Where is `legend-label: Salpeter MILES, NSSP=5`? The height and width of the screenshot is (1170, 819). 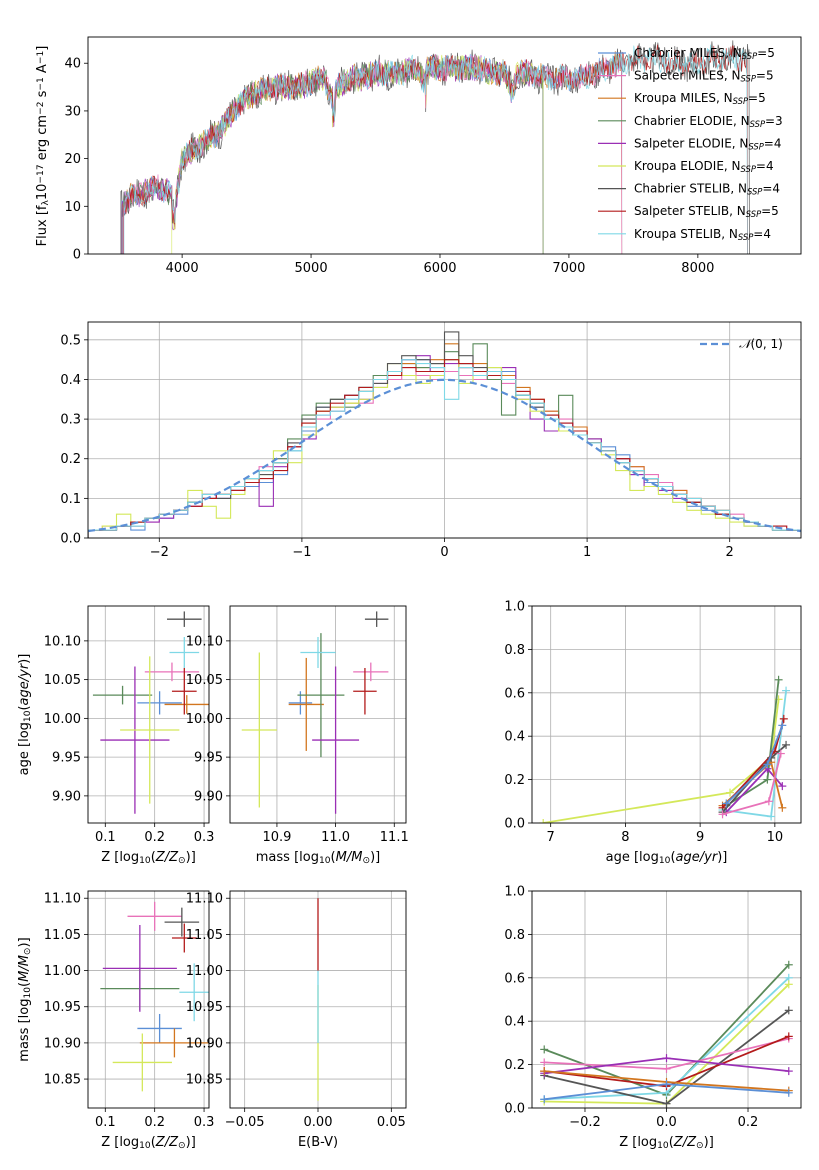
legend-label: Salpeter MILES, NSSP=5 is located at coordinates (704, 76).